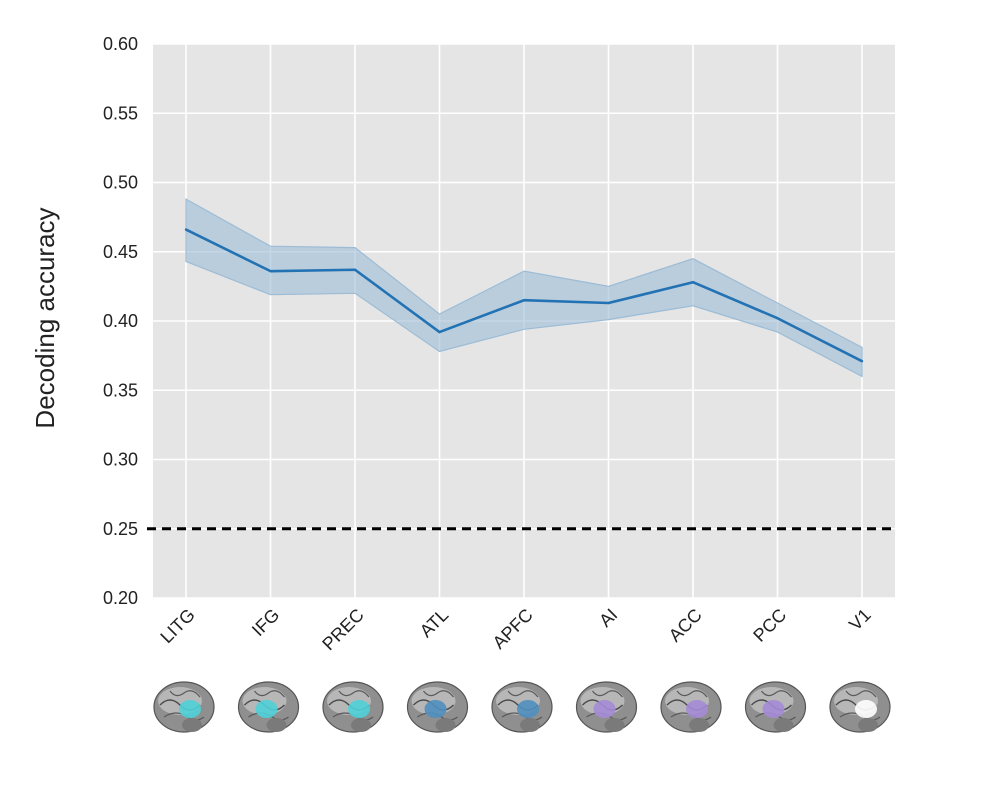  What do you see at coordinates (862, 361) in the screenshot?
I see `data-point-v1` at bounding box center [862, 361].